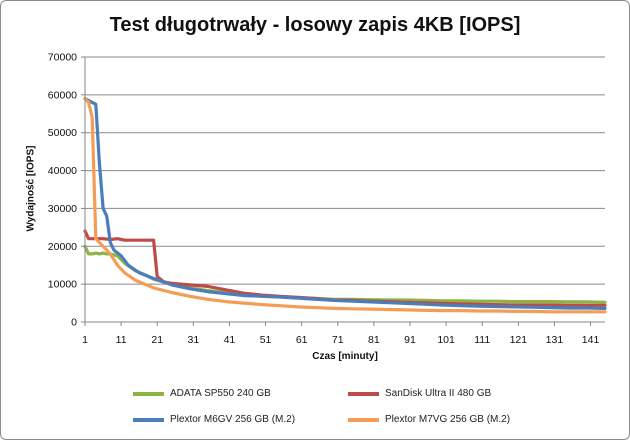  I want to click on legend-item-plextor-m7vg: Plextor M7VG 256 GB (M.2), so click(429, 419).